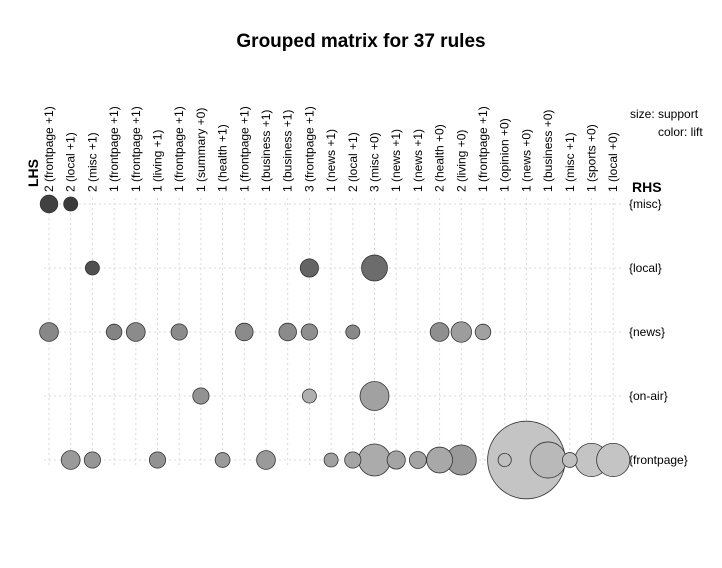 Image resolution: width=722 pixels, height=568 pixels. What do you see at coordinates (526, 160) in the screenshot?
I see `lhs-group-label: 1 (news +0)` at bounding box center [526, 160].